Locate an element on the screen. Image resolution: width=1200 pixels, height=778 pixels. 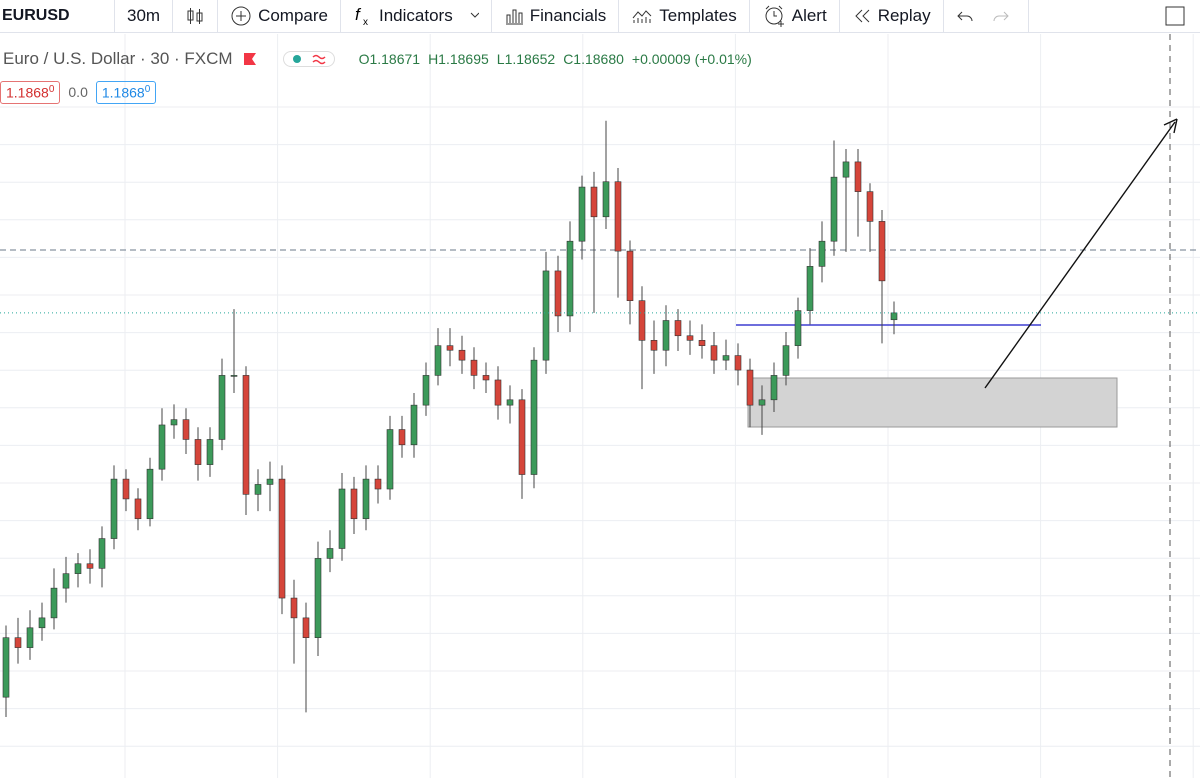
chart-type-button is located at coordinates (196, 16).